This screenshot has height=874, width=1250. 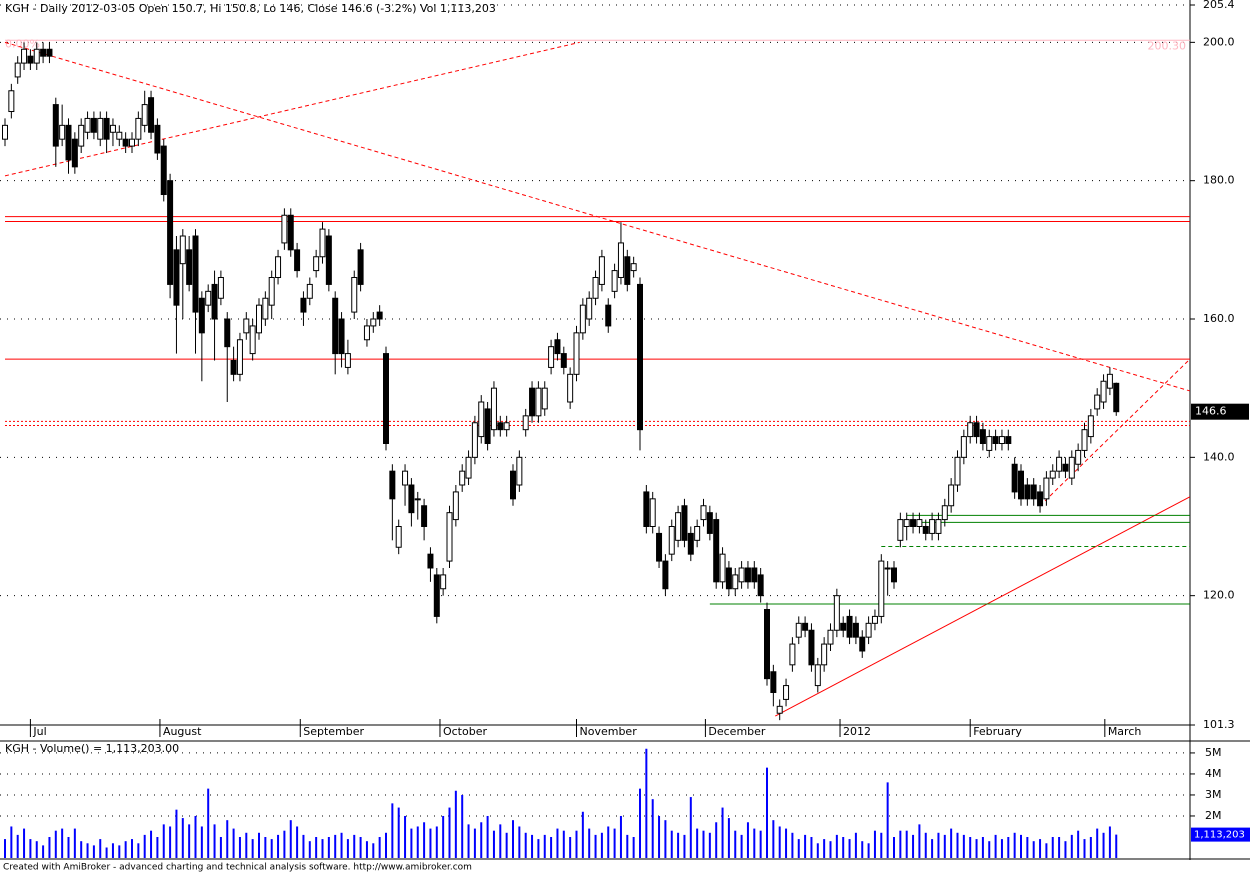 I want to click on last-price-label: 146.6, so click(x=1211, y=411).